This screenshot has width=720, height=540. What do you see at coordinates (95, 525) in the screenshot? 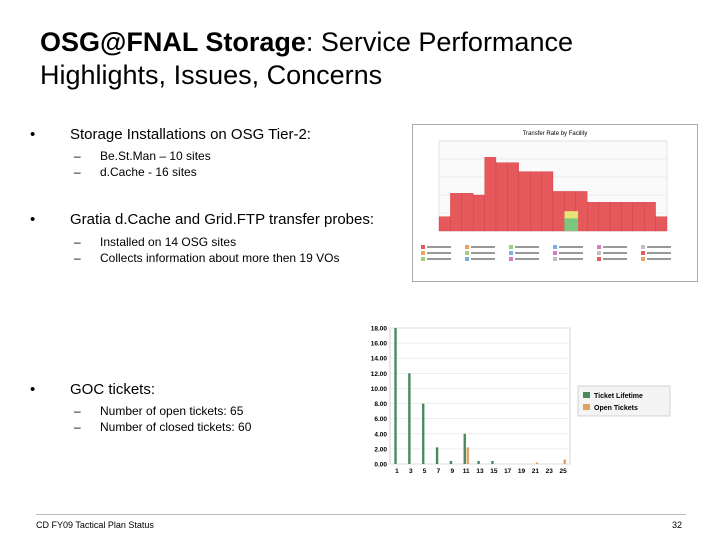
I see `footer-label: CD FY09 Tactical Plan Status` at bounding box center [95, 525].